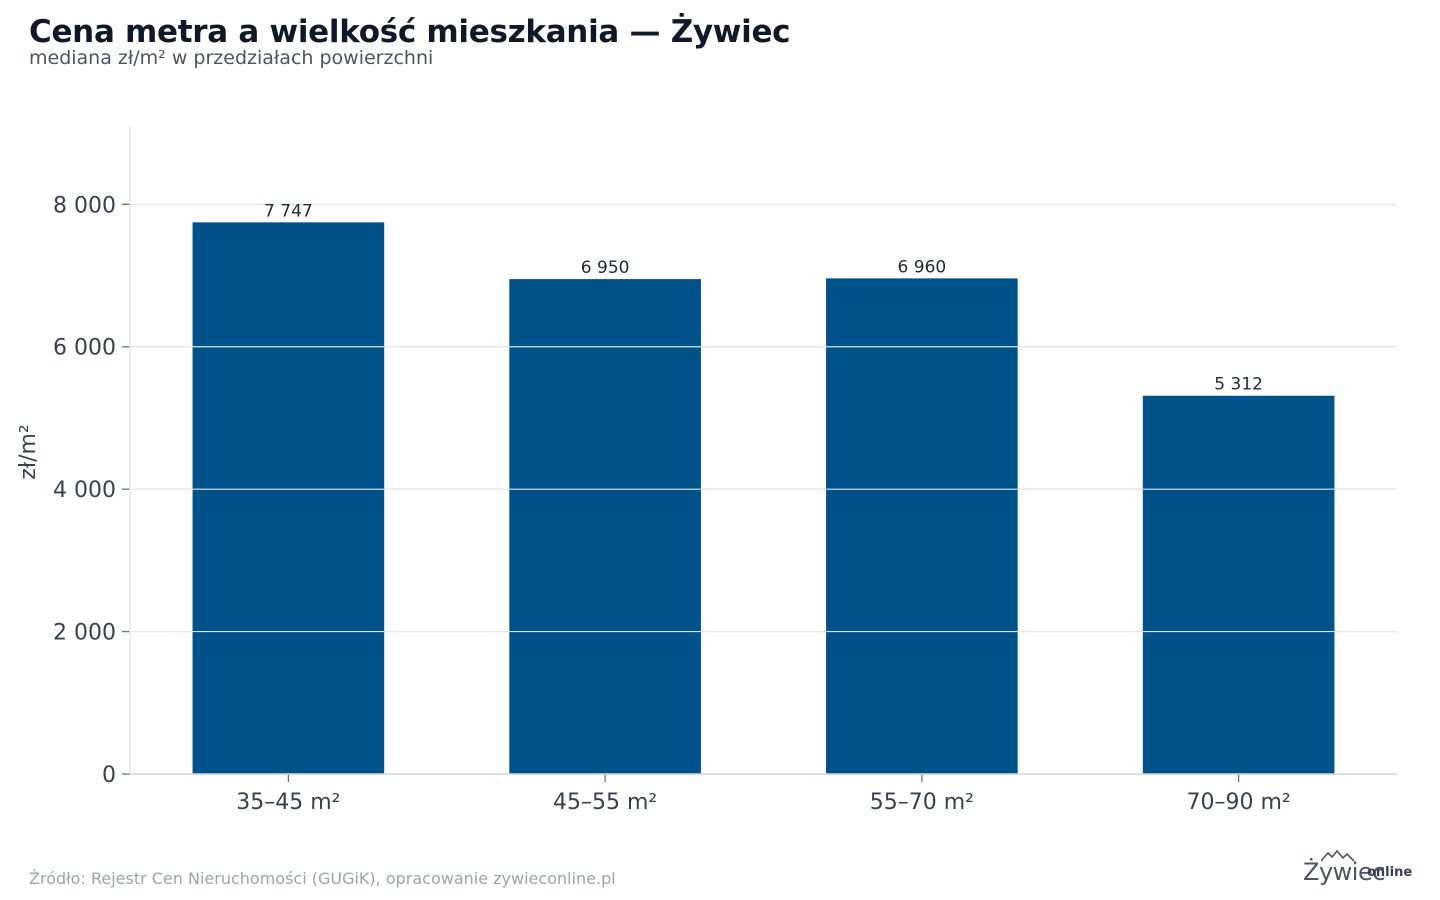 This screenshot has width=1440, height=900. I want to click on bar-value-label: 6 960, so click(922, 267).